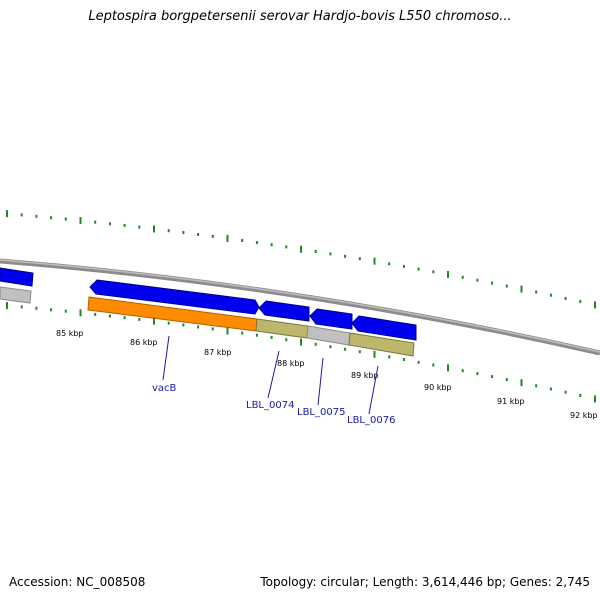  Describe the element at coordinates (166, 358) in the screenshot. I see `leader-vacb` at that location.